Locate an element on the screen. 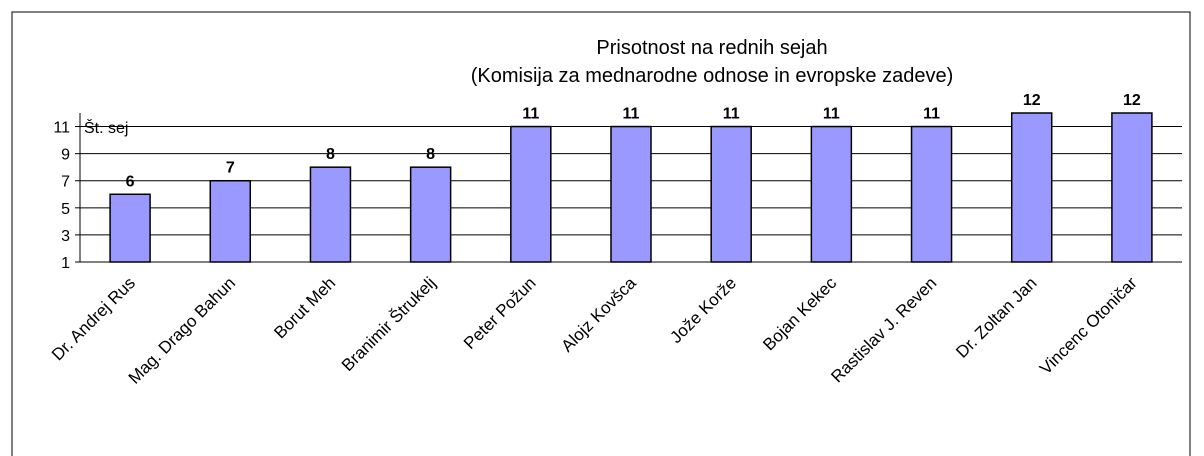  y-axis-label: Št. sej is located at coordinates (106, 127).